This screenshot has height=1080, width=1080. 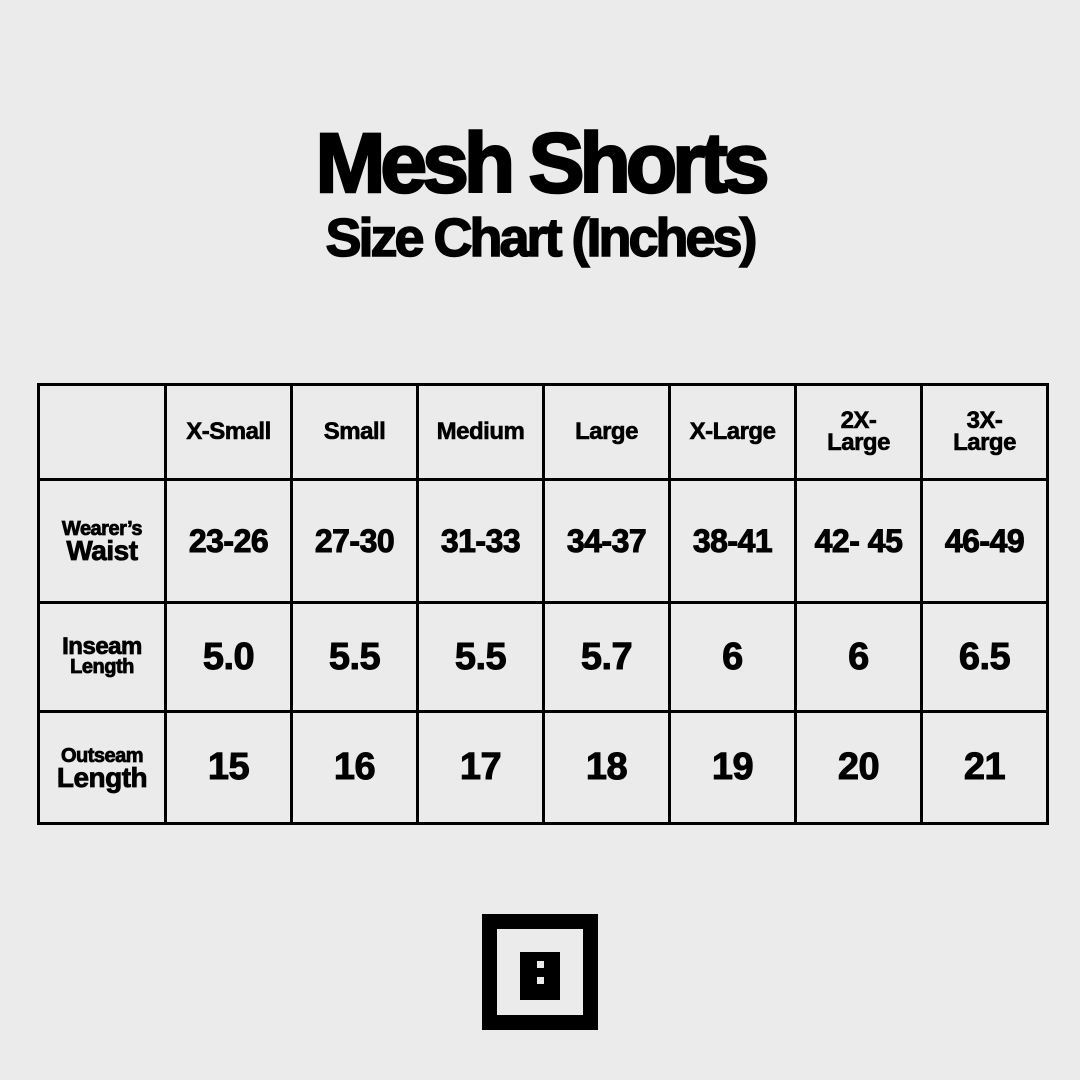 I want to click on row-label: Inseam Length, so click(x=102, y=657).